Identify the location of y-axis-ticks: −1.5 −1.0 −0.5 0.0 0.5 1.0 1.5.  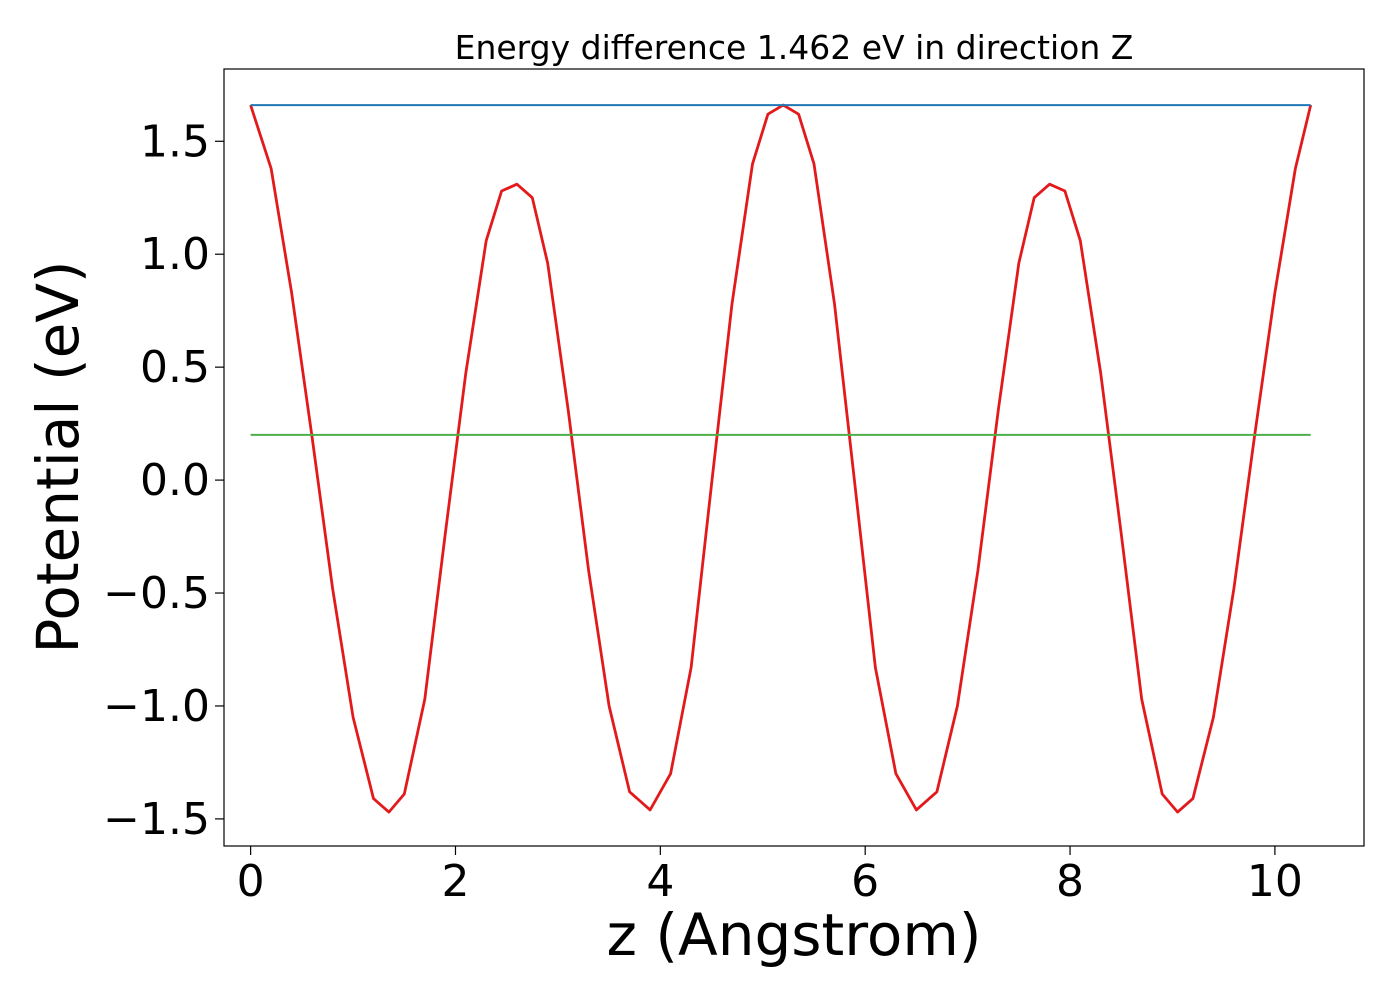
(163, 480).